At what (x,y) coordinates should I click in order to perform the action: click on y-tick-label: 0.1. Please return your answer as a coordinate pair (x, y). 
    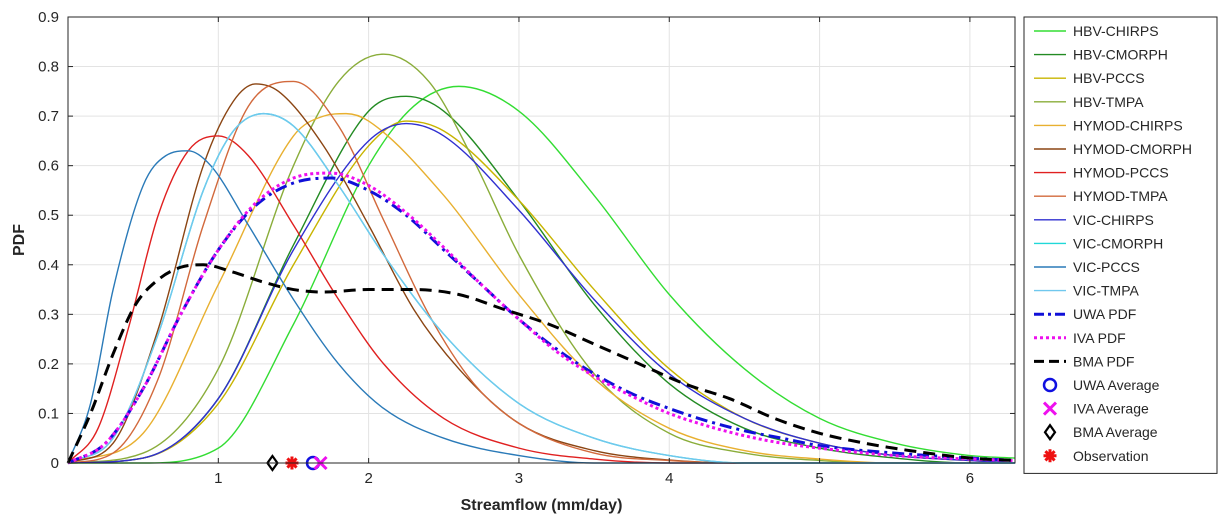
    Looking at the image, I should click on (48, 413).